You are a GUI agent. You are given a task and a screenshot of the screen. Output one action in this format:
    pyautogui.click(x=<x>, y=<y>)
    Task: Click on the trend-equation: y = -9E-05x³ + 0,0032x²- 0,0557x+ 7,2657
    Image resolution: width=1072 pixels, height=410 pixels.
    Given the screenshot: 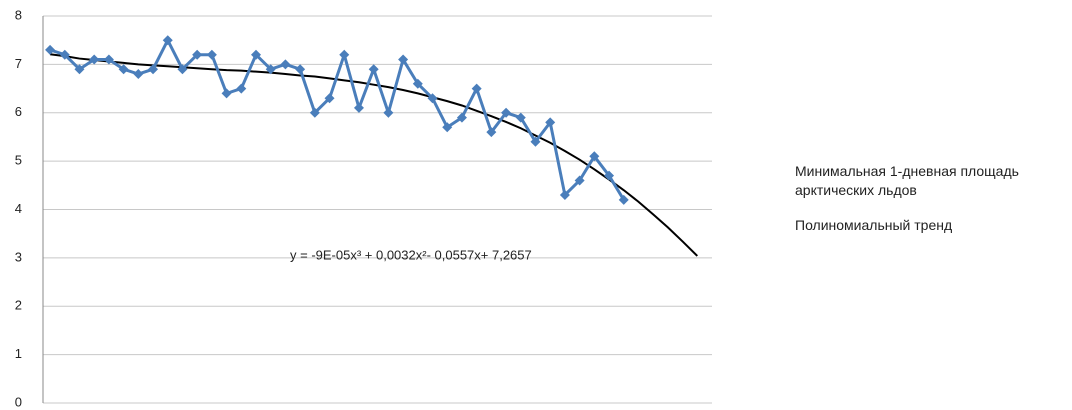 What is the action you would take?
    pyautogui.click(x=411, y=254)
    